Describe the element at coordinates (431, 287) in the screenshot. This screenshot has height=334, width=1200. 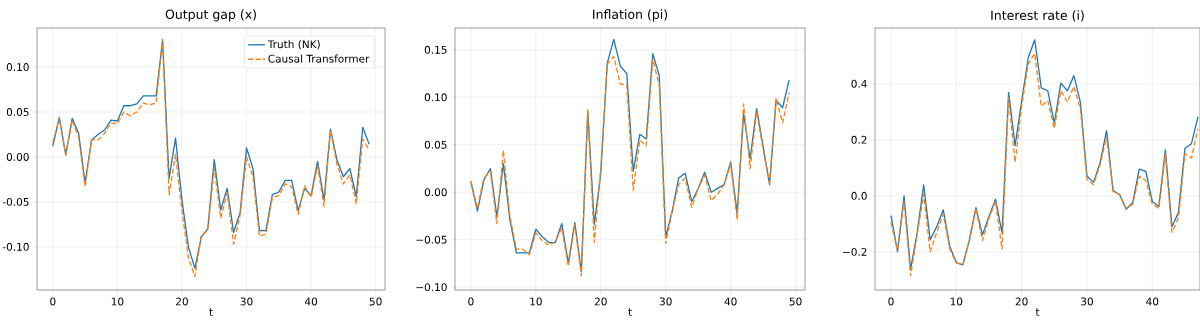
I see `y-tick-label: −0.10` at that location.